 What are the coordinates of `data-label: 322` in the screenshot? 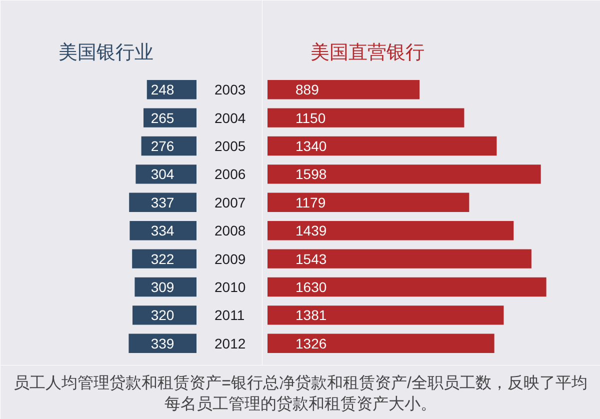 It's located at (162, 258).